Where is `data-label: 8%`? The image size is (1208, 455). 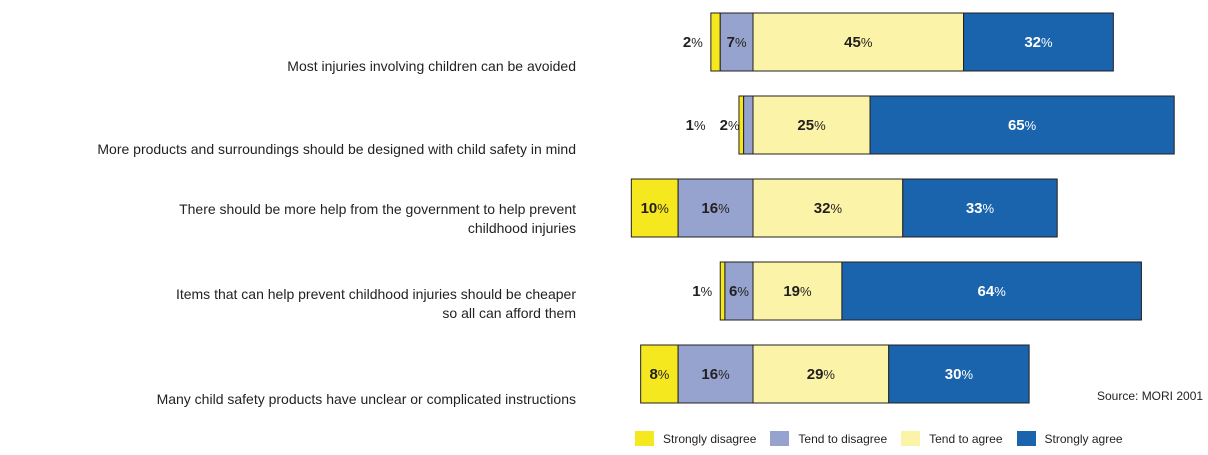
data-label: 8% is located at coordinates (659, 374).